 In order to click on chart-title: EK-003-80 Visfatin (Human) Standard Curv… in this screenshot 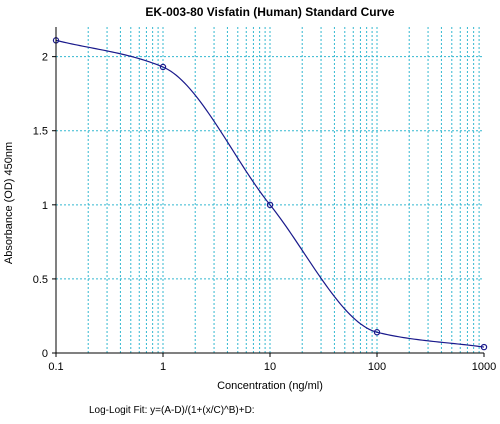, I will do `click(270, 12)`.